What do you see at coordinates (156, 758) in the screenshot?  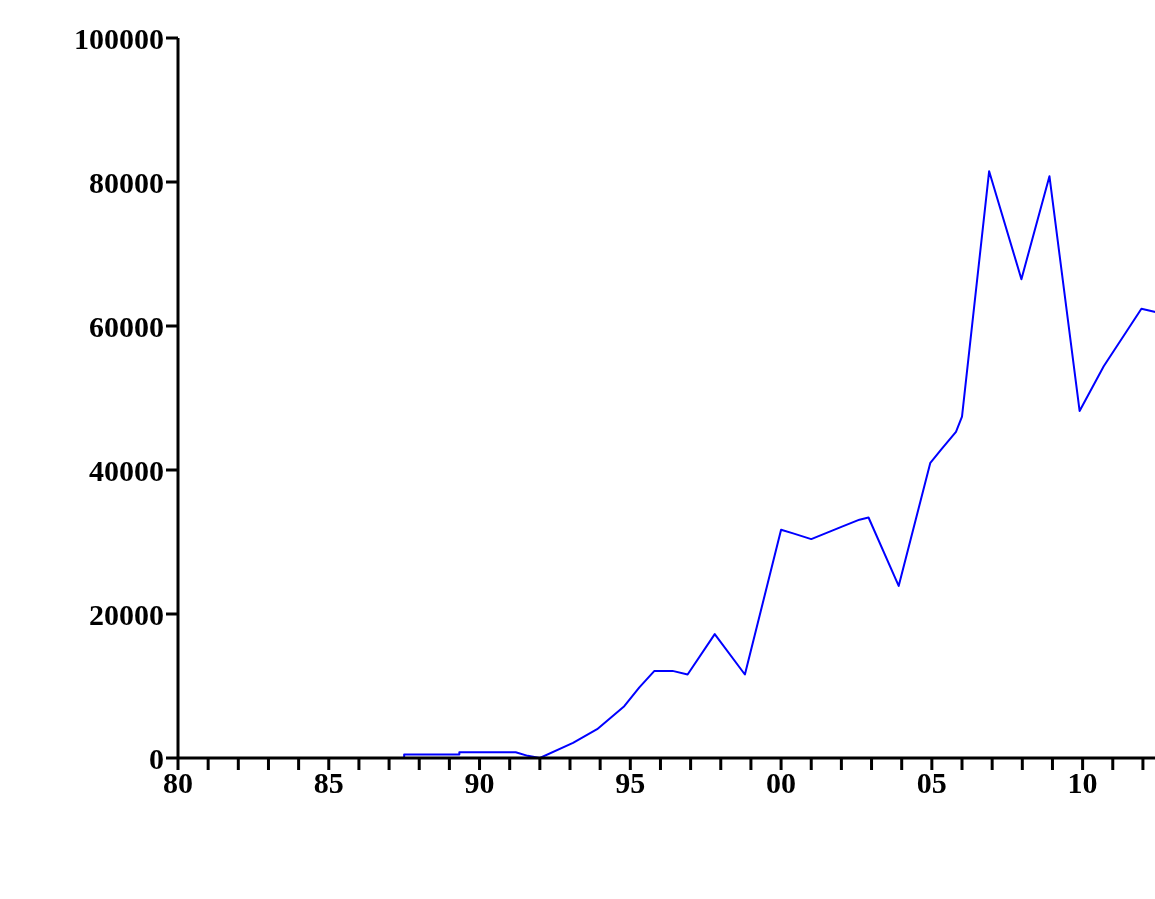 I see `y-tick-label: 0` at bounding box center [156, 758].